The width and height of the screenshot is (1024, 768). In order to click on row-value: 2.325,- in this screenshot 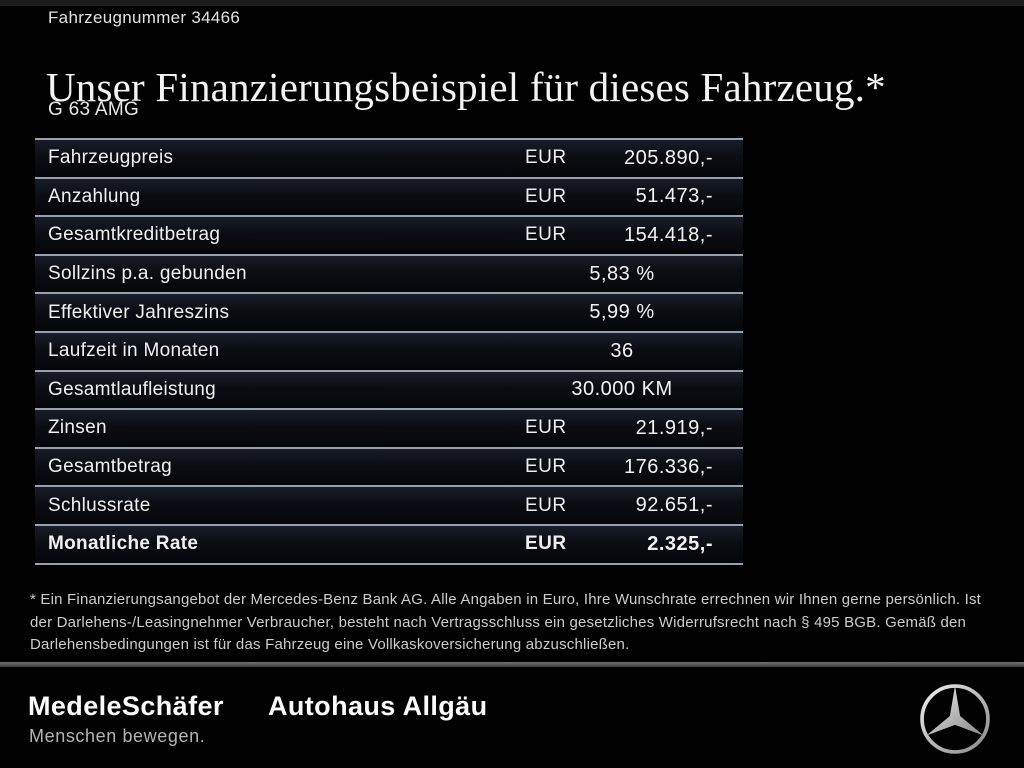, I will do `click(680, 543)`.